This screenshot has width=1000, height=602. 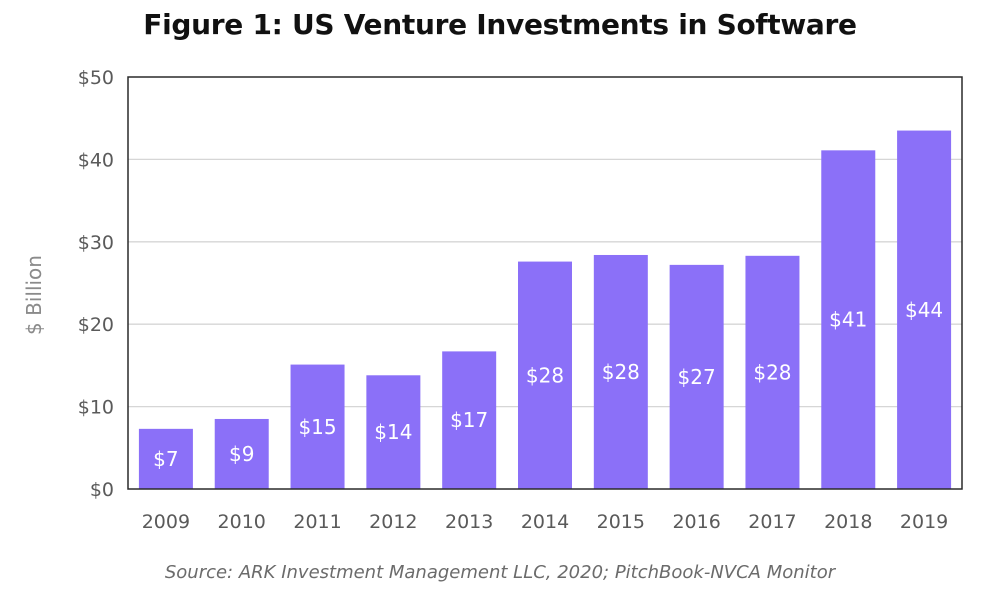 I want to click on x-tick-label: 2018, so click(x=848, y=522).